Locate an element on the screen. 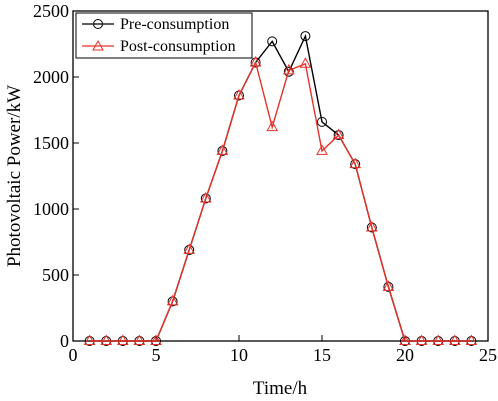  y-tick-label: 500 is located at coordinates (55, 275).